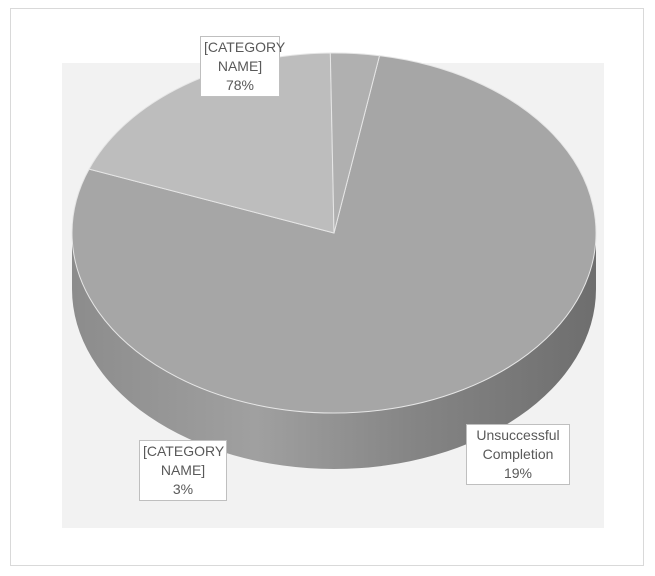 This screenshot has height=576, width=655. I want to click on data-label-line: Completion 19%, so click(518, 463).